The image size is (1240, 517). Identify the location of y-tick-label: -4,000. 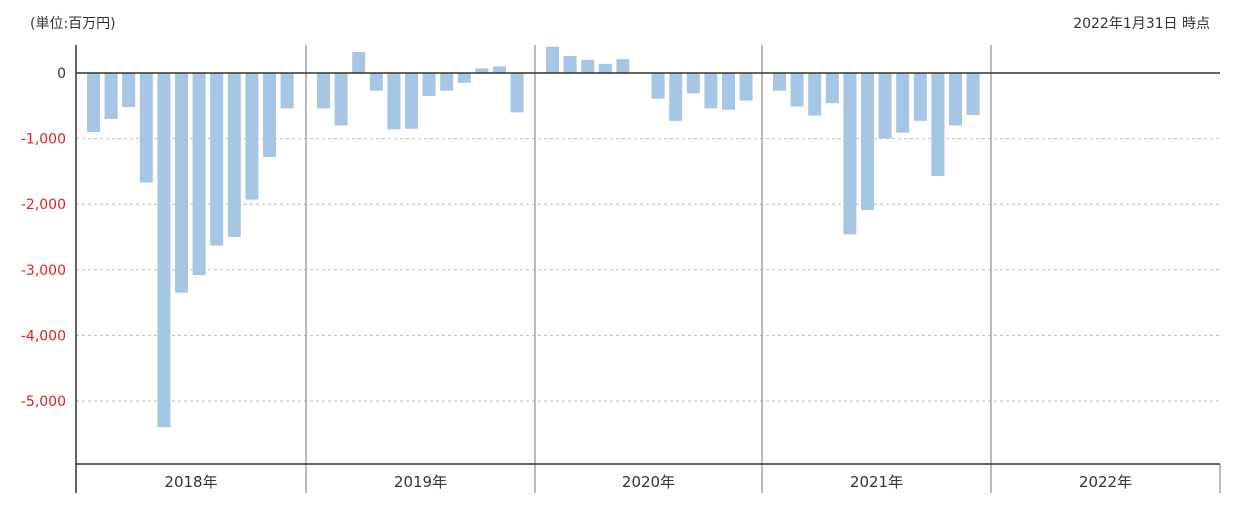
(43, 336).